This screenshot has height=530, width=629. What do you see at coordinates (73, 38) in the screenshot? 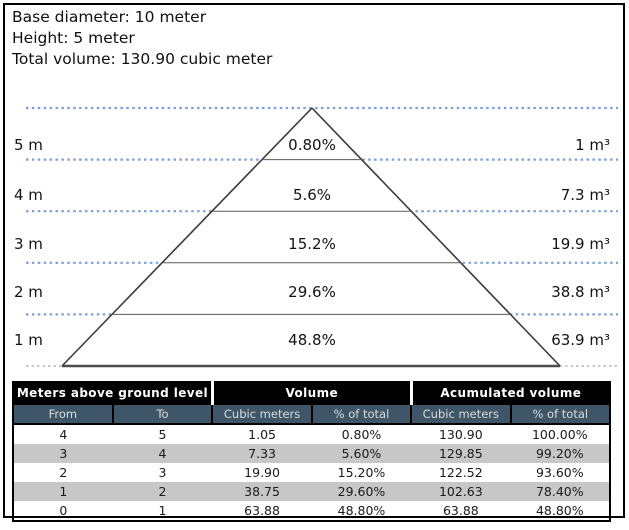
I see `height-text: Height: 5 meter` at bounding box center [73, 38].